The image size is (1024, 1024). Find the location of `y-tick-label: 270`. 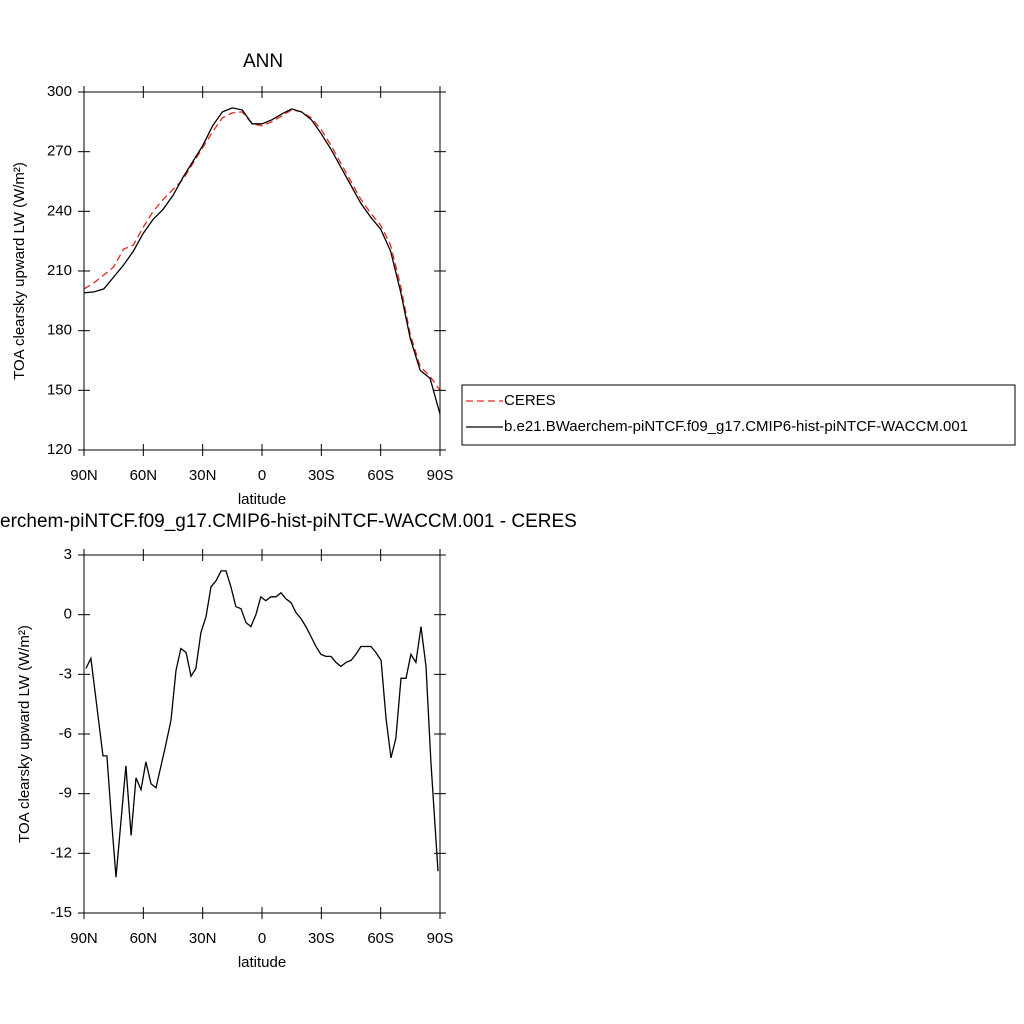

y-tick-label: 270 is located at coordinates (59, 151).